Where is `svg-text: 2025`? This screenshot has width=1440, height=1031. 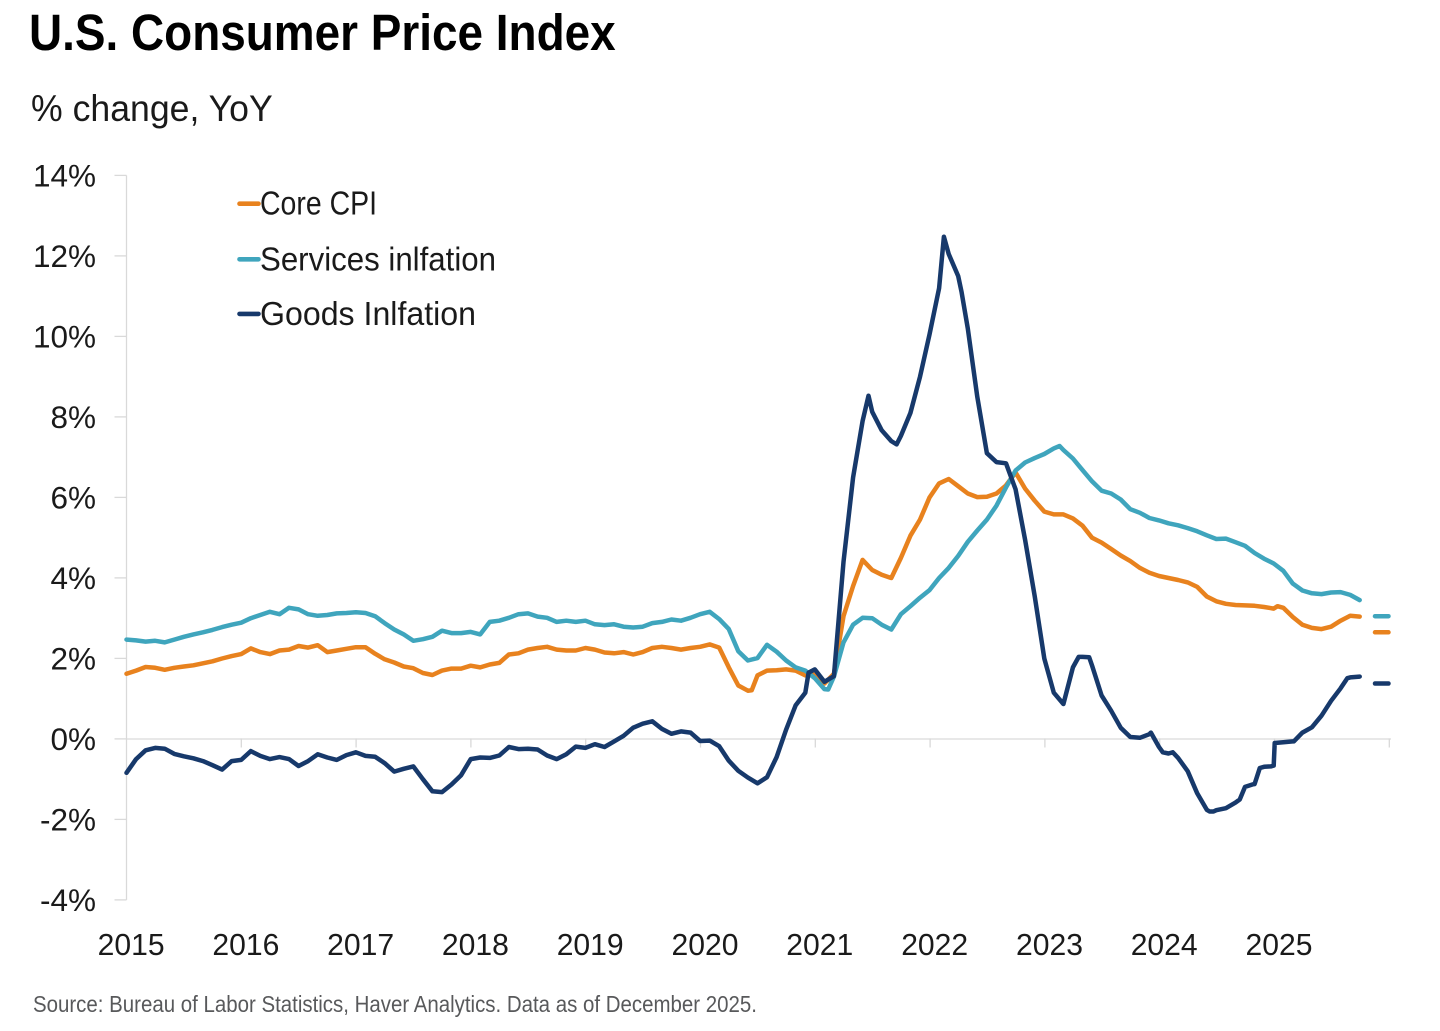 svg-text: 2025 is located at coordinates (1279, 945).